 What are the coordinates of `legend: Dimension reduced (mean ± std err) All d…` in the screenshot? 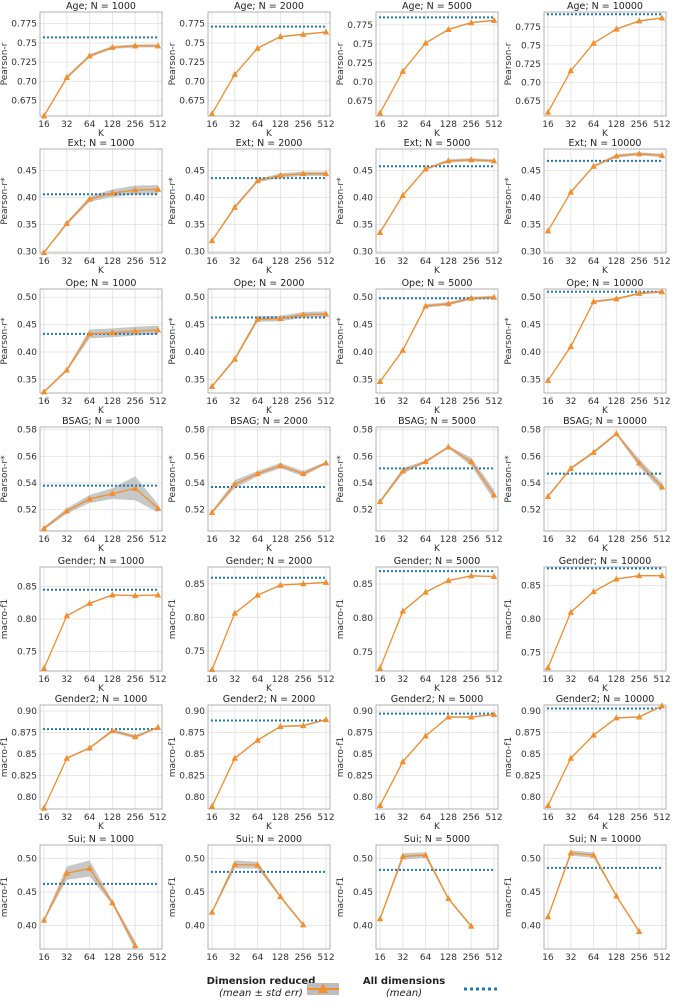 It's located at (338, 990).